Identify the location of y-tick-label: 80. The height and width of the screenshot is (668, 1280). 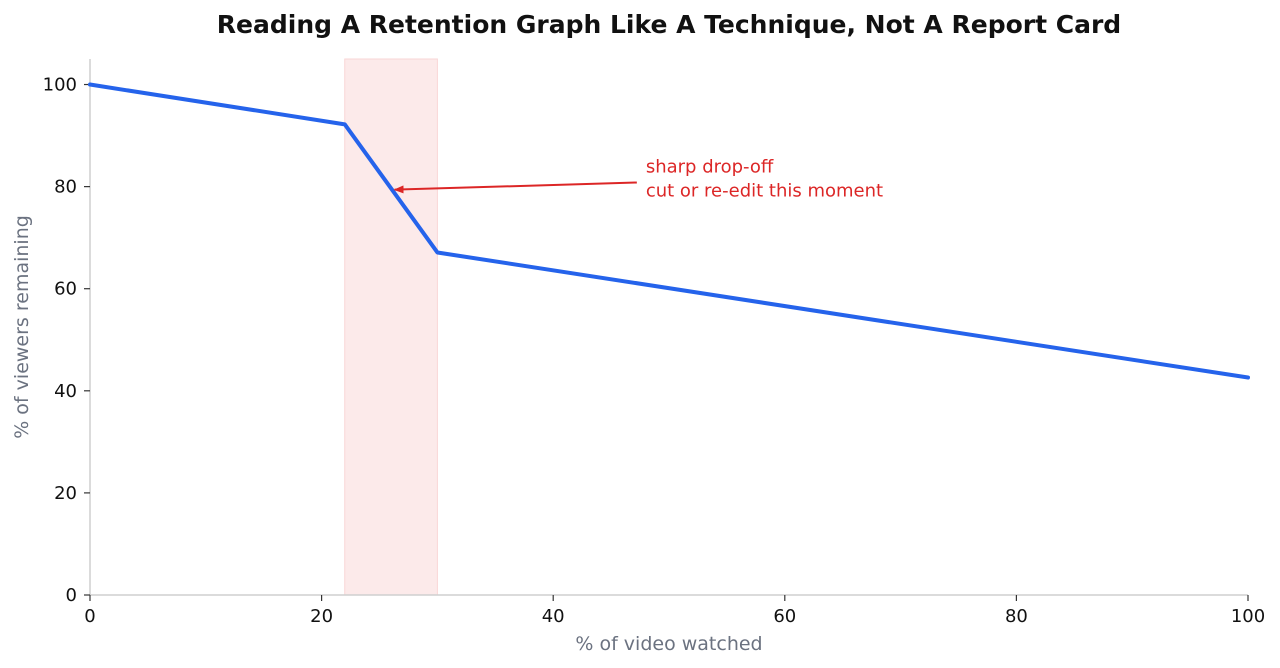
(65, 187).